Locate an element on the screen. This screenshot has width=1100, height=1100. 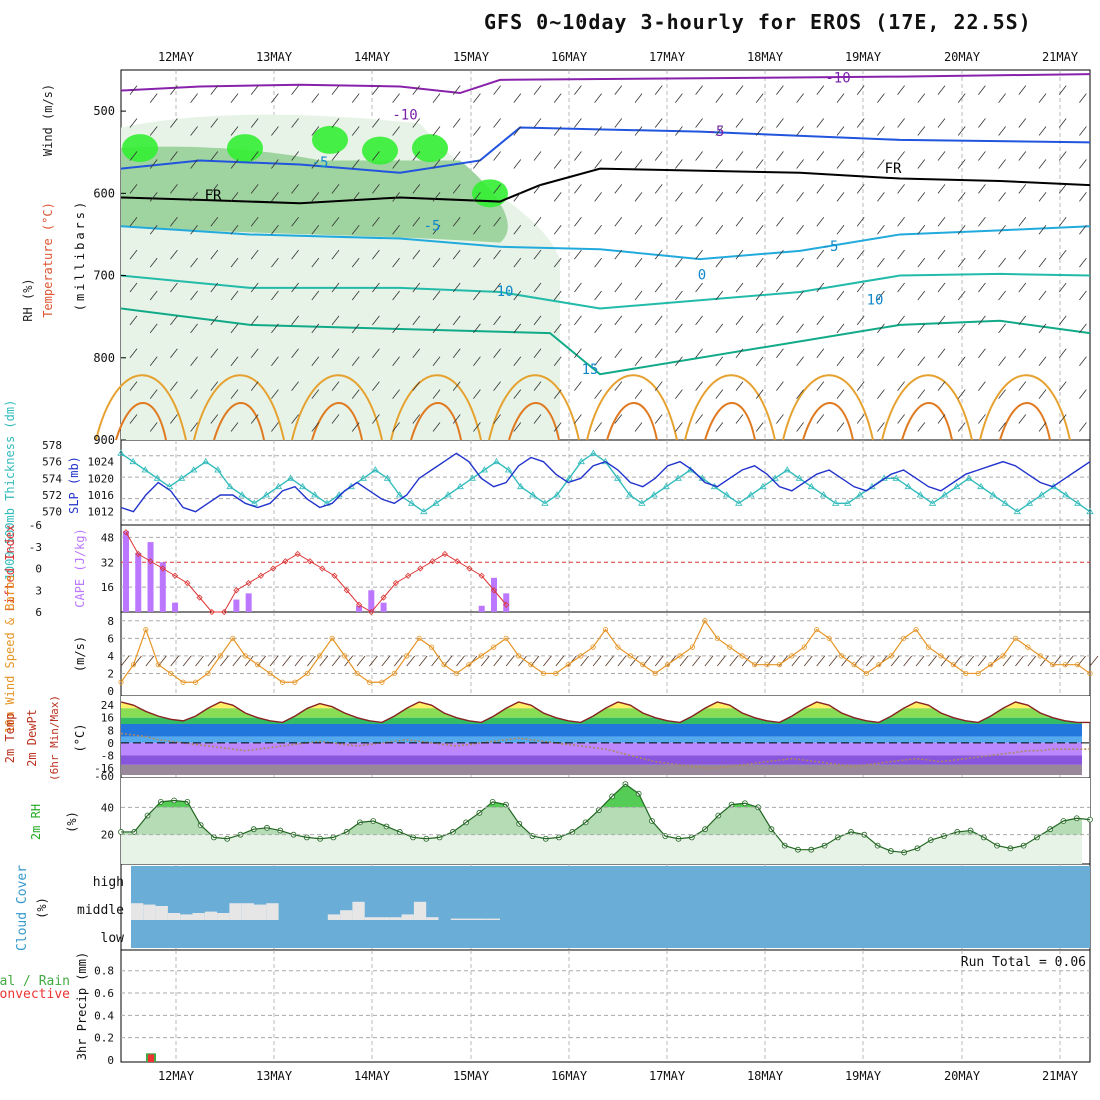
cloud-background is located at coordinates (610, 907).